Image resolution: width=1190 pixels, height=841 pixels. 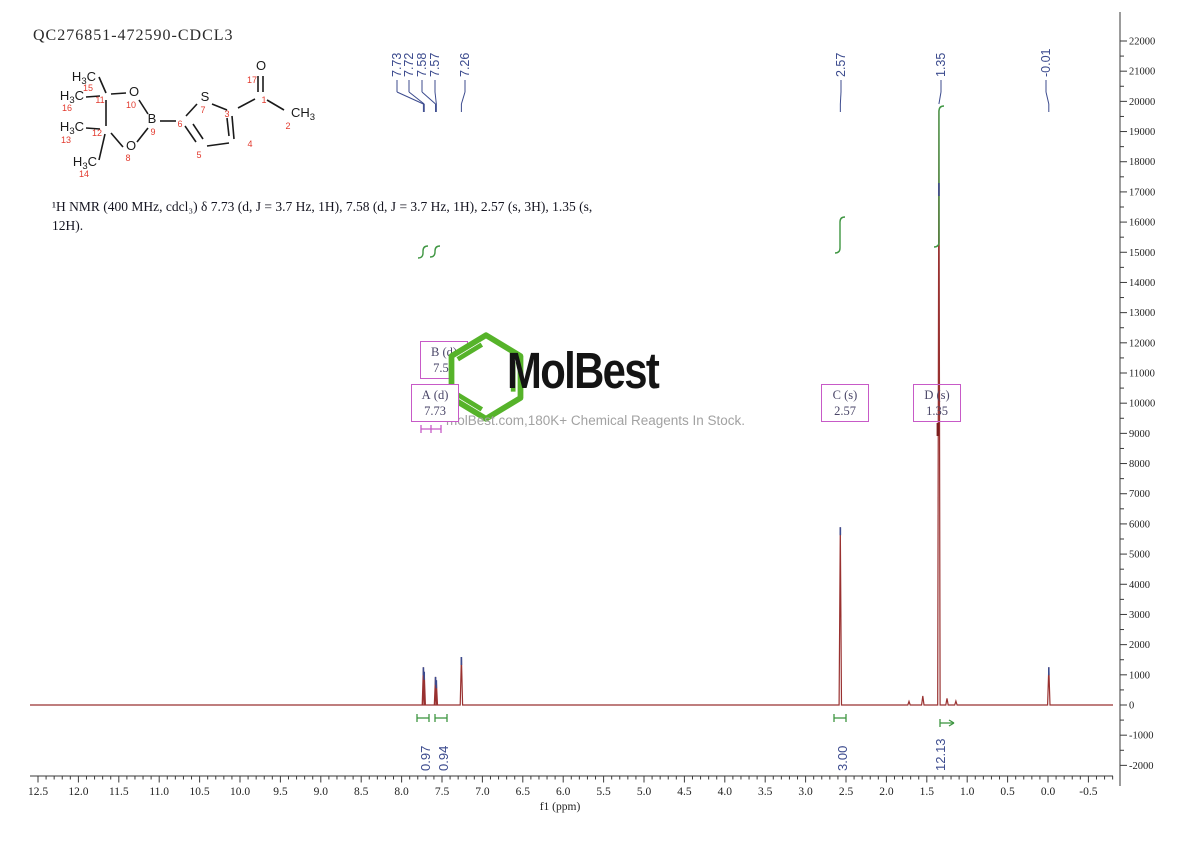 I want to click on atom-label: CH3​, so click(x=303, y=114).